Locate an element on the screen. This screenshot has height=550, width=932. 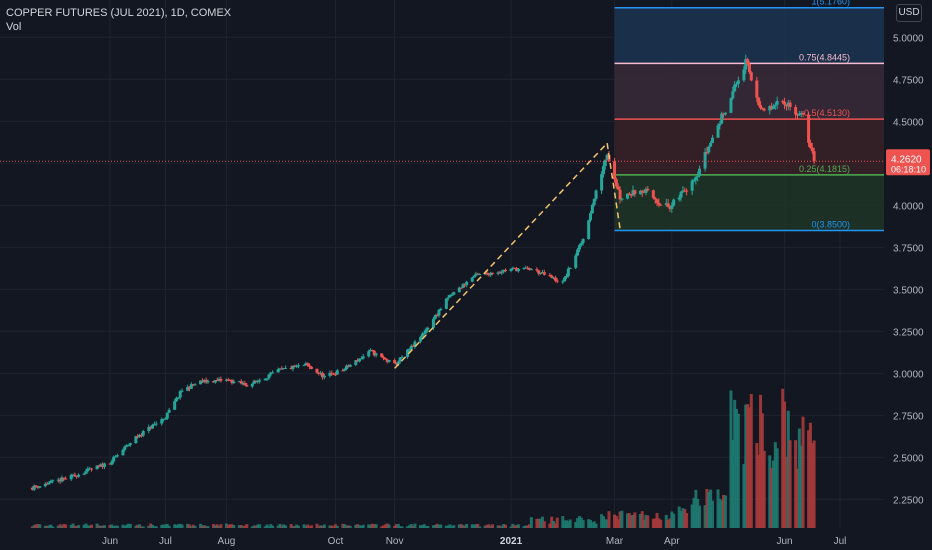
y-axis-tick-label: 3.5000 is located at coordinates (908, 290).